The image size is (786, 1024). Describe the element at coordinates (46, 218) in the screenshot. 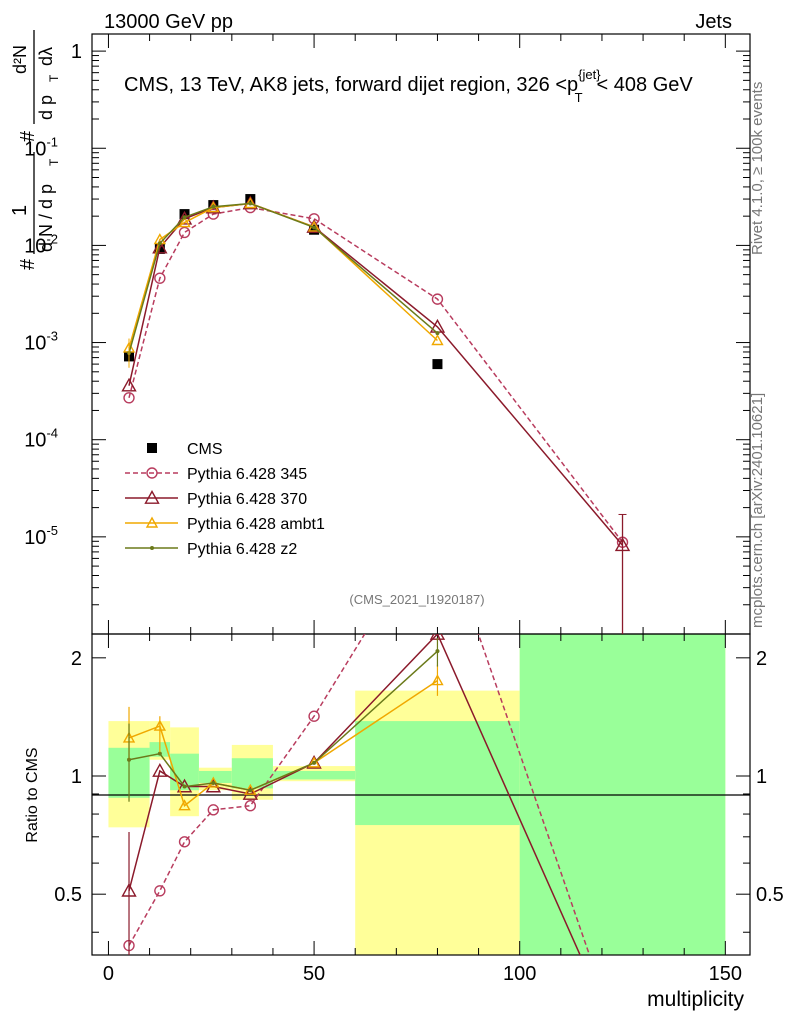

I see `ylabel-dn: d N / d p` at that location.